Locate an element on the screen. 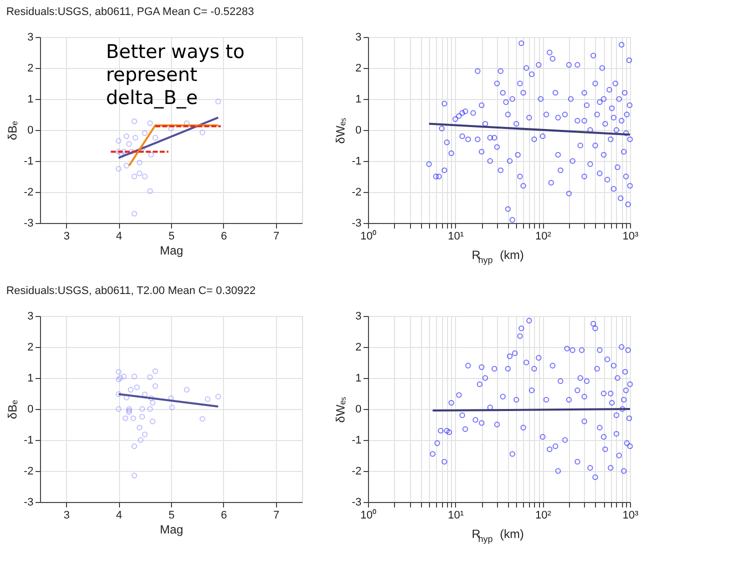 This screenshot has height=570, width=741. chart-title: Residuals:USGS, ab0611, T2.00 Mean C= 0.30922 is located at coordinates (131, 291).